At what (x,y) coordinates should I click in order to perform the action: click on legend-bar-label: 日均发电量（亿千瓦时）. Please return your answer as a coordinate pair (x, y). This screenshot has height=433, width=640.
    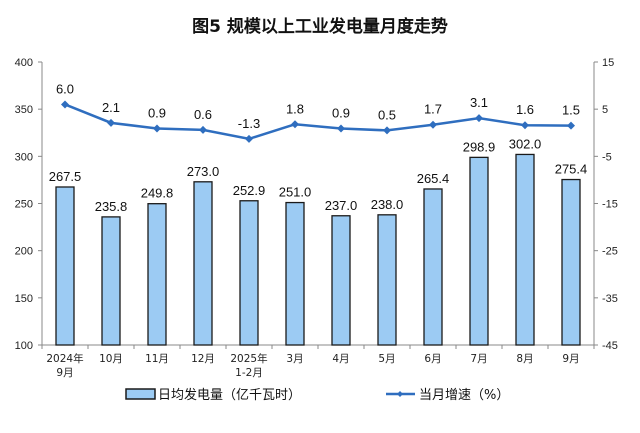
    Looking at the image, I should click on (229, 395).